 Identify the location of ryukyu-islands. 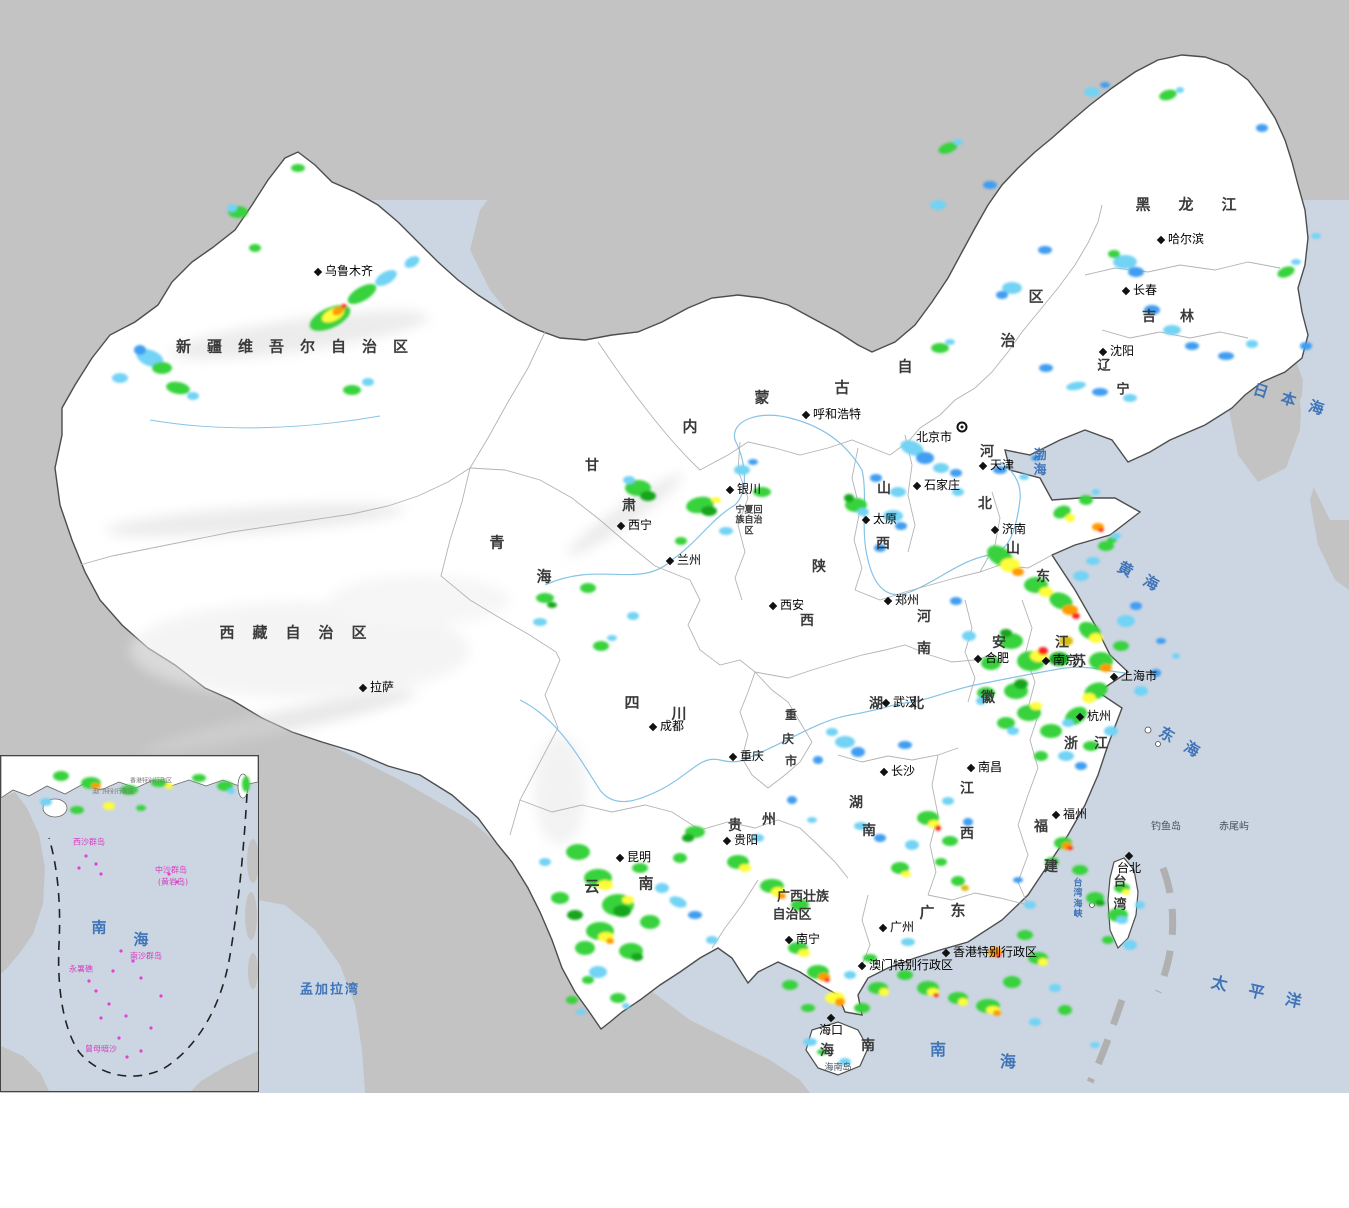
(1131, 975).